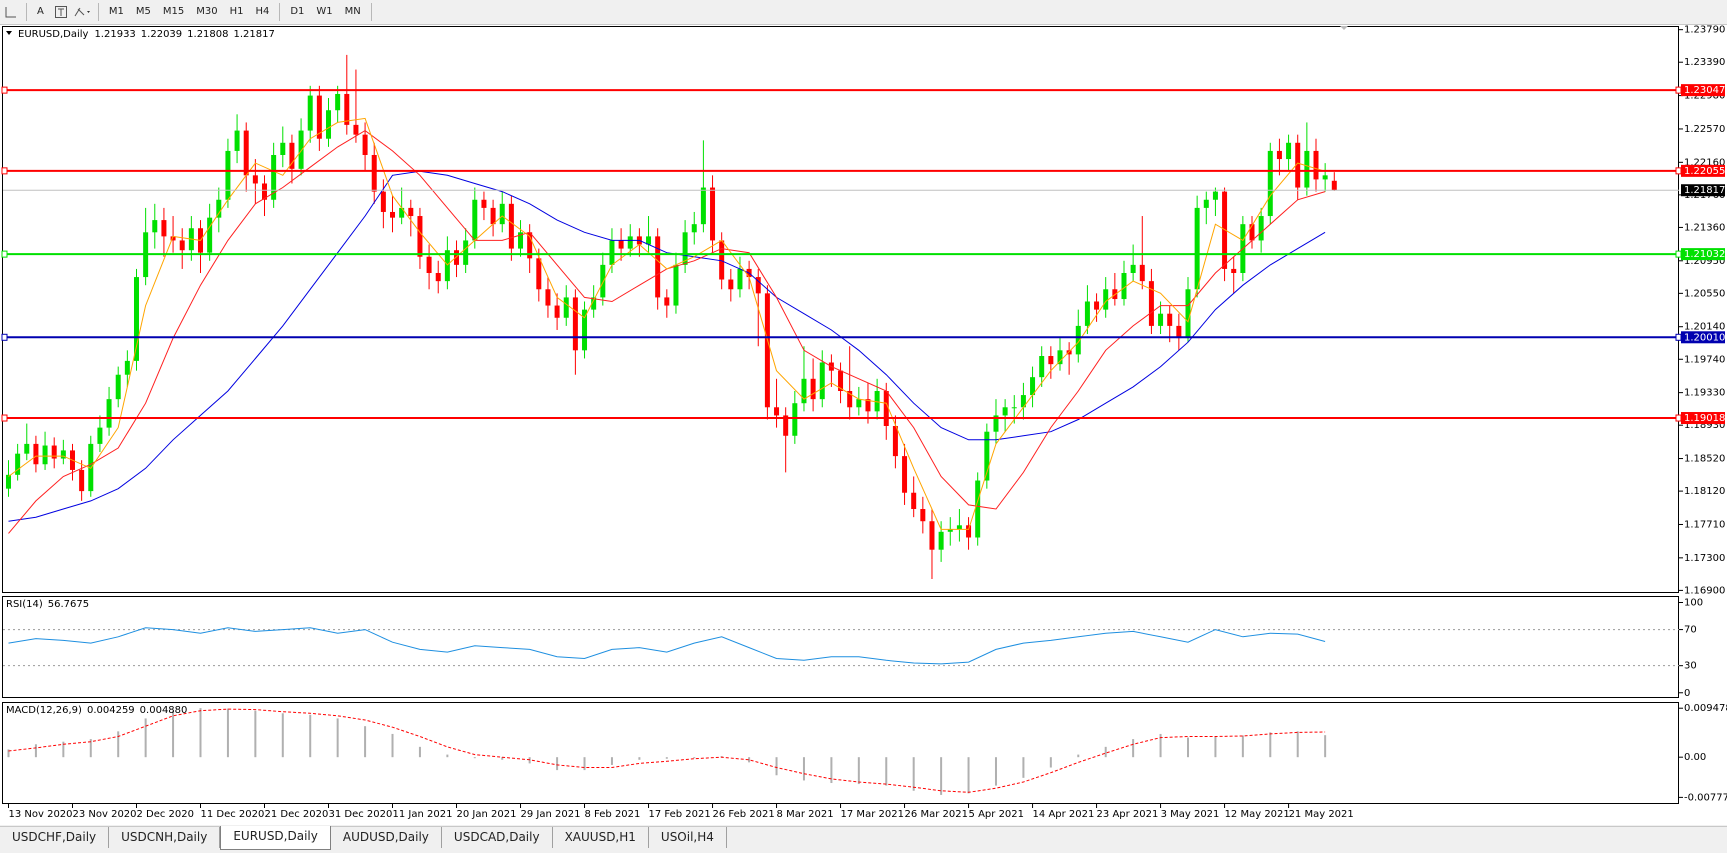  I want to click on chart-tab: USDCHF,Daily, so click(55, 837).